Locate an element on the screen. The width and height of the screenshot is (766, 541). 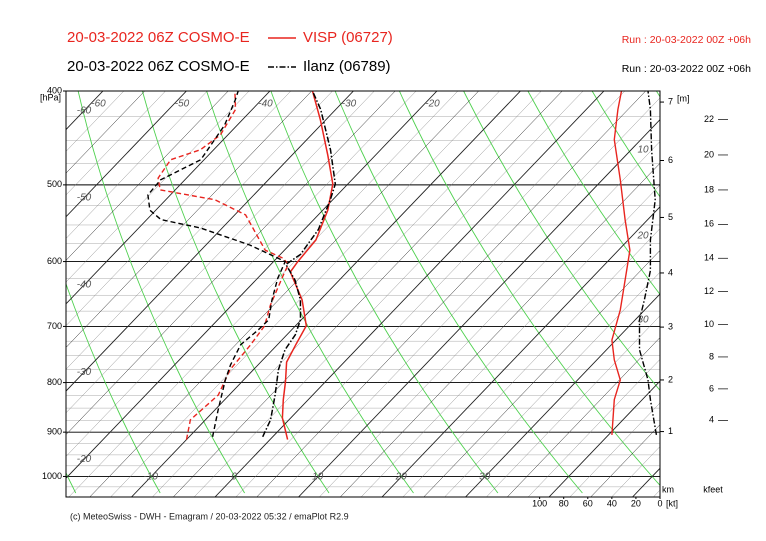
wind-axis-label: [kt] is located at coordinates (672, 503).